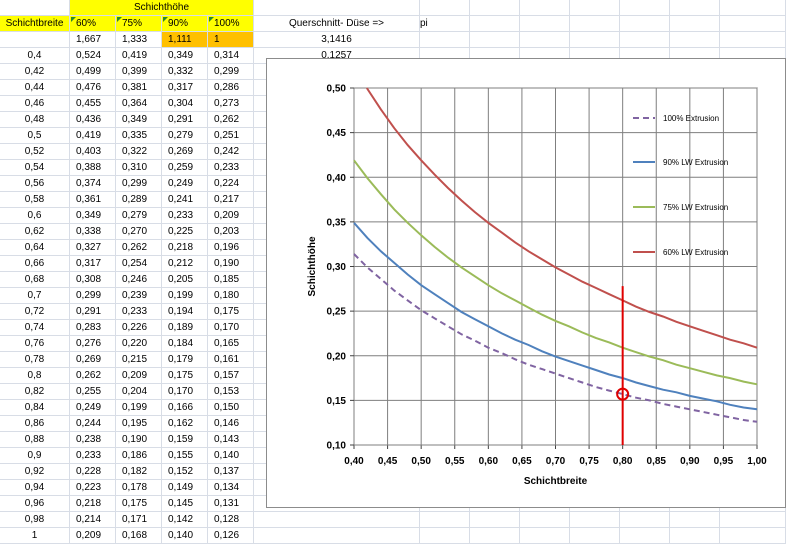 This screenshot has width=786, height=544. Describe the element at coordinates (185, 280) in the screenshot. I see `schichthoehe-value-cell: 0,205` at that location.